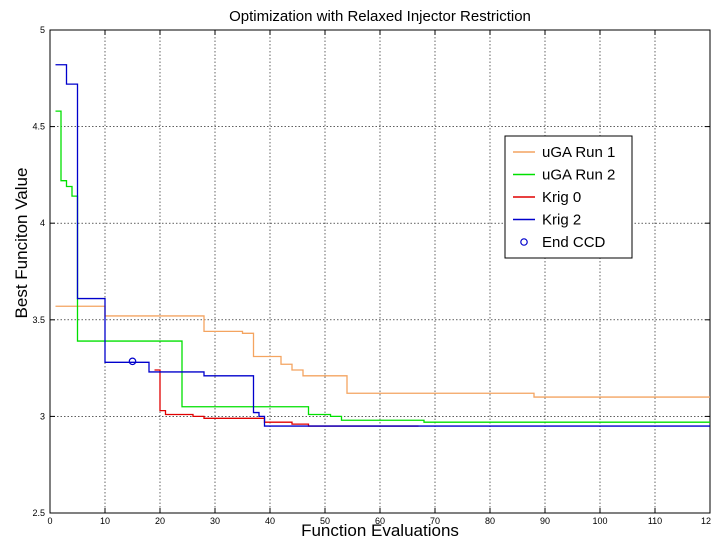  What do you see at coordinates (655, 521) in the screenshot?
I see `x-tick-label: 110` at bounding box center [655, 521].